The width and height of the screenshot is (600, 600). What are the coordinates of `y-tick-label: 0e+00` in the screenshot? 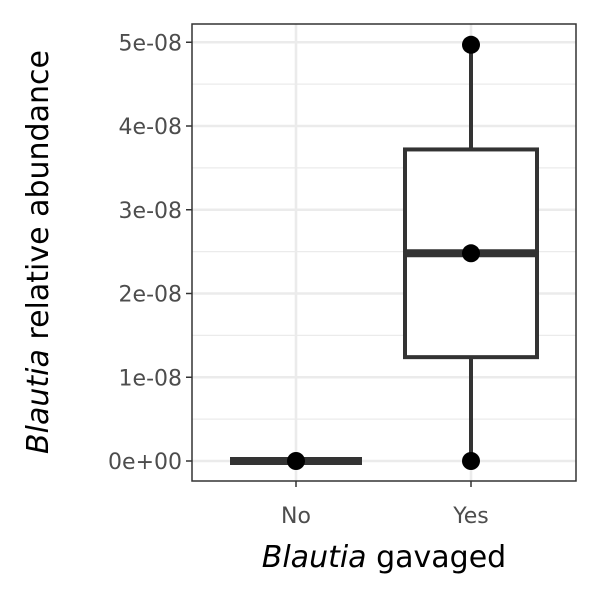 It's located at (145, 462).